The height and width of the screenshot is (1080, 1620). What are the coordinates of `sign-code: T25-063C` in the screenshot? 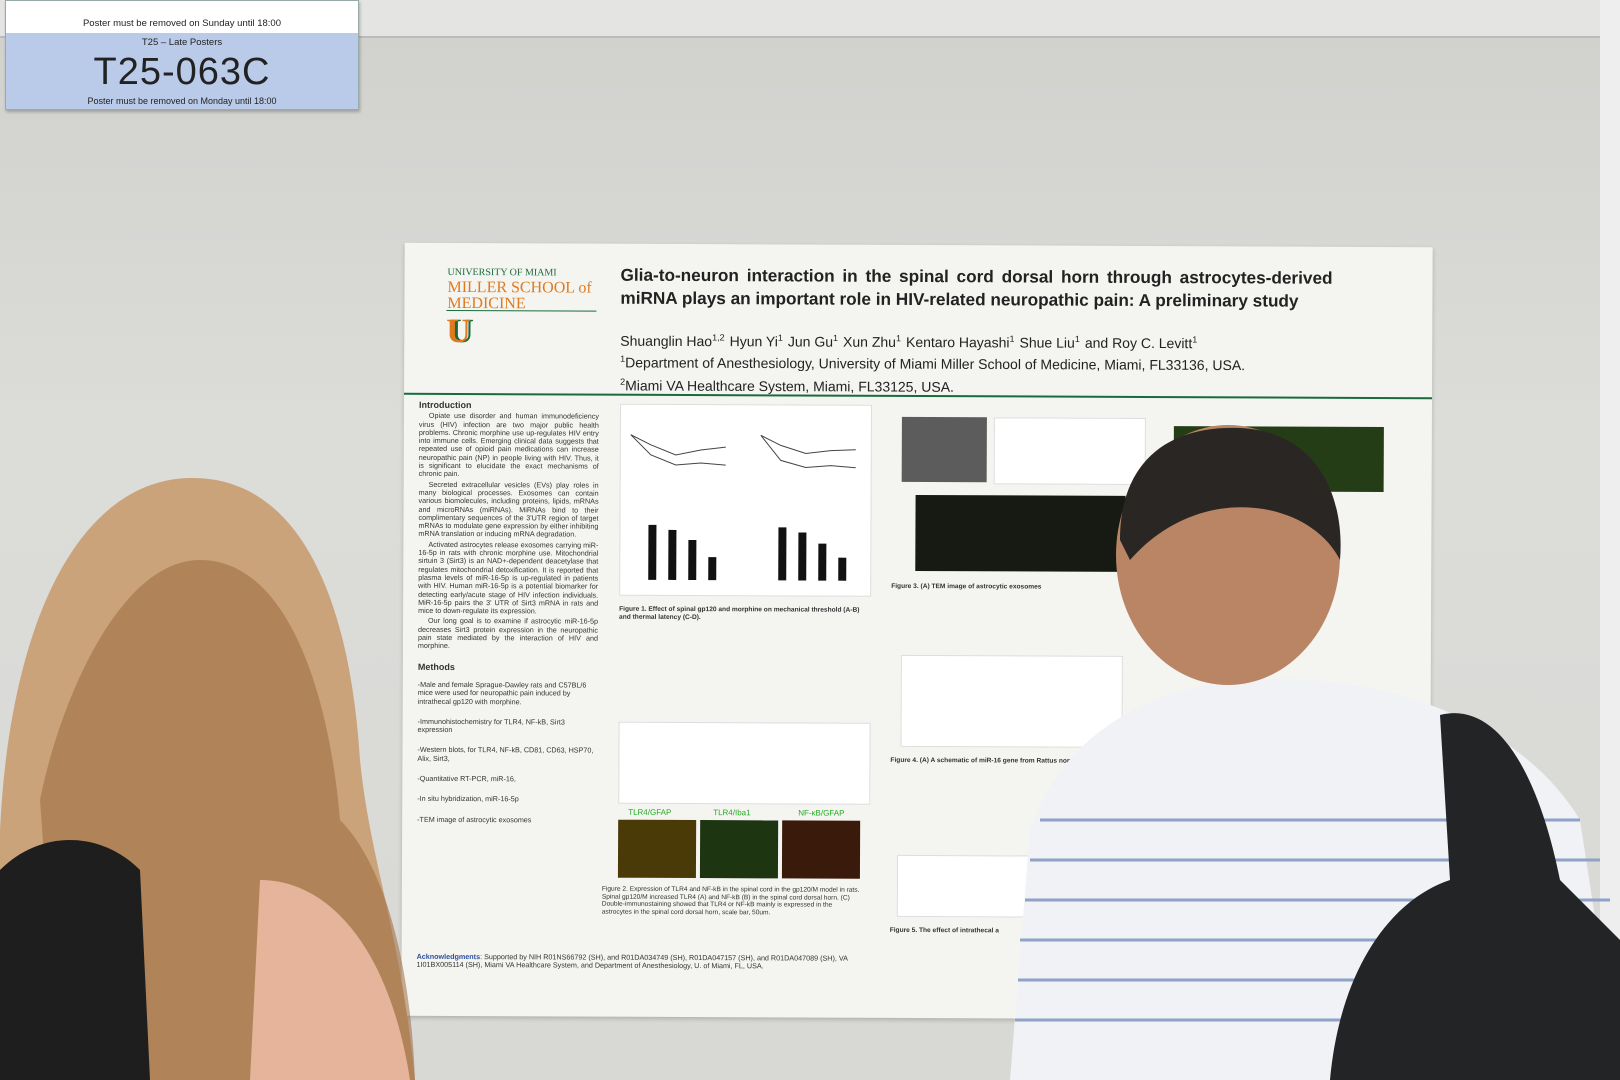 It's located at (182, 72).